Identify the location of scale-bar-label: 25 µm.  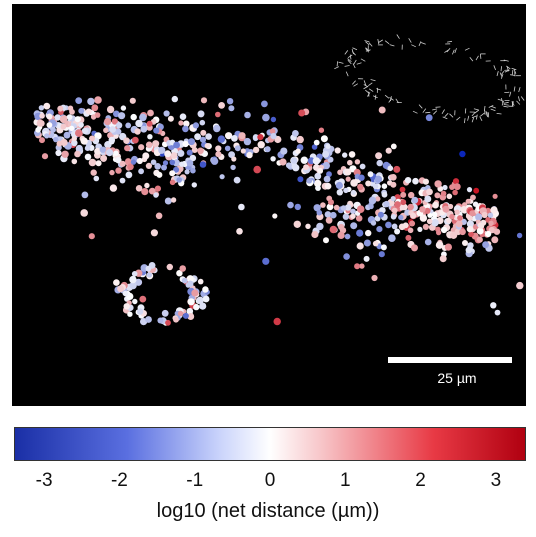
(457, 378).